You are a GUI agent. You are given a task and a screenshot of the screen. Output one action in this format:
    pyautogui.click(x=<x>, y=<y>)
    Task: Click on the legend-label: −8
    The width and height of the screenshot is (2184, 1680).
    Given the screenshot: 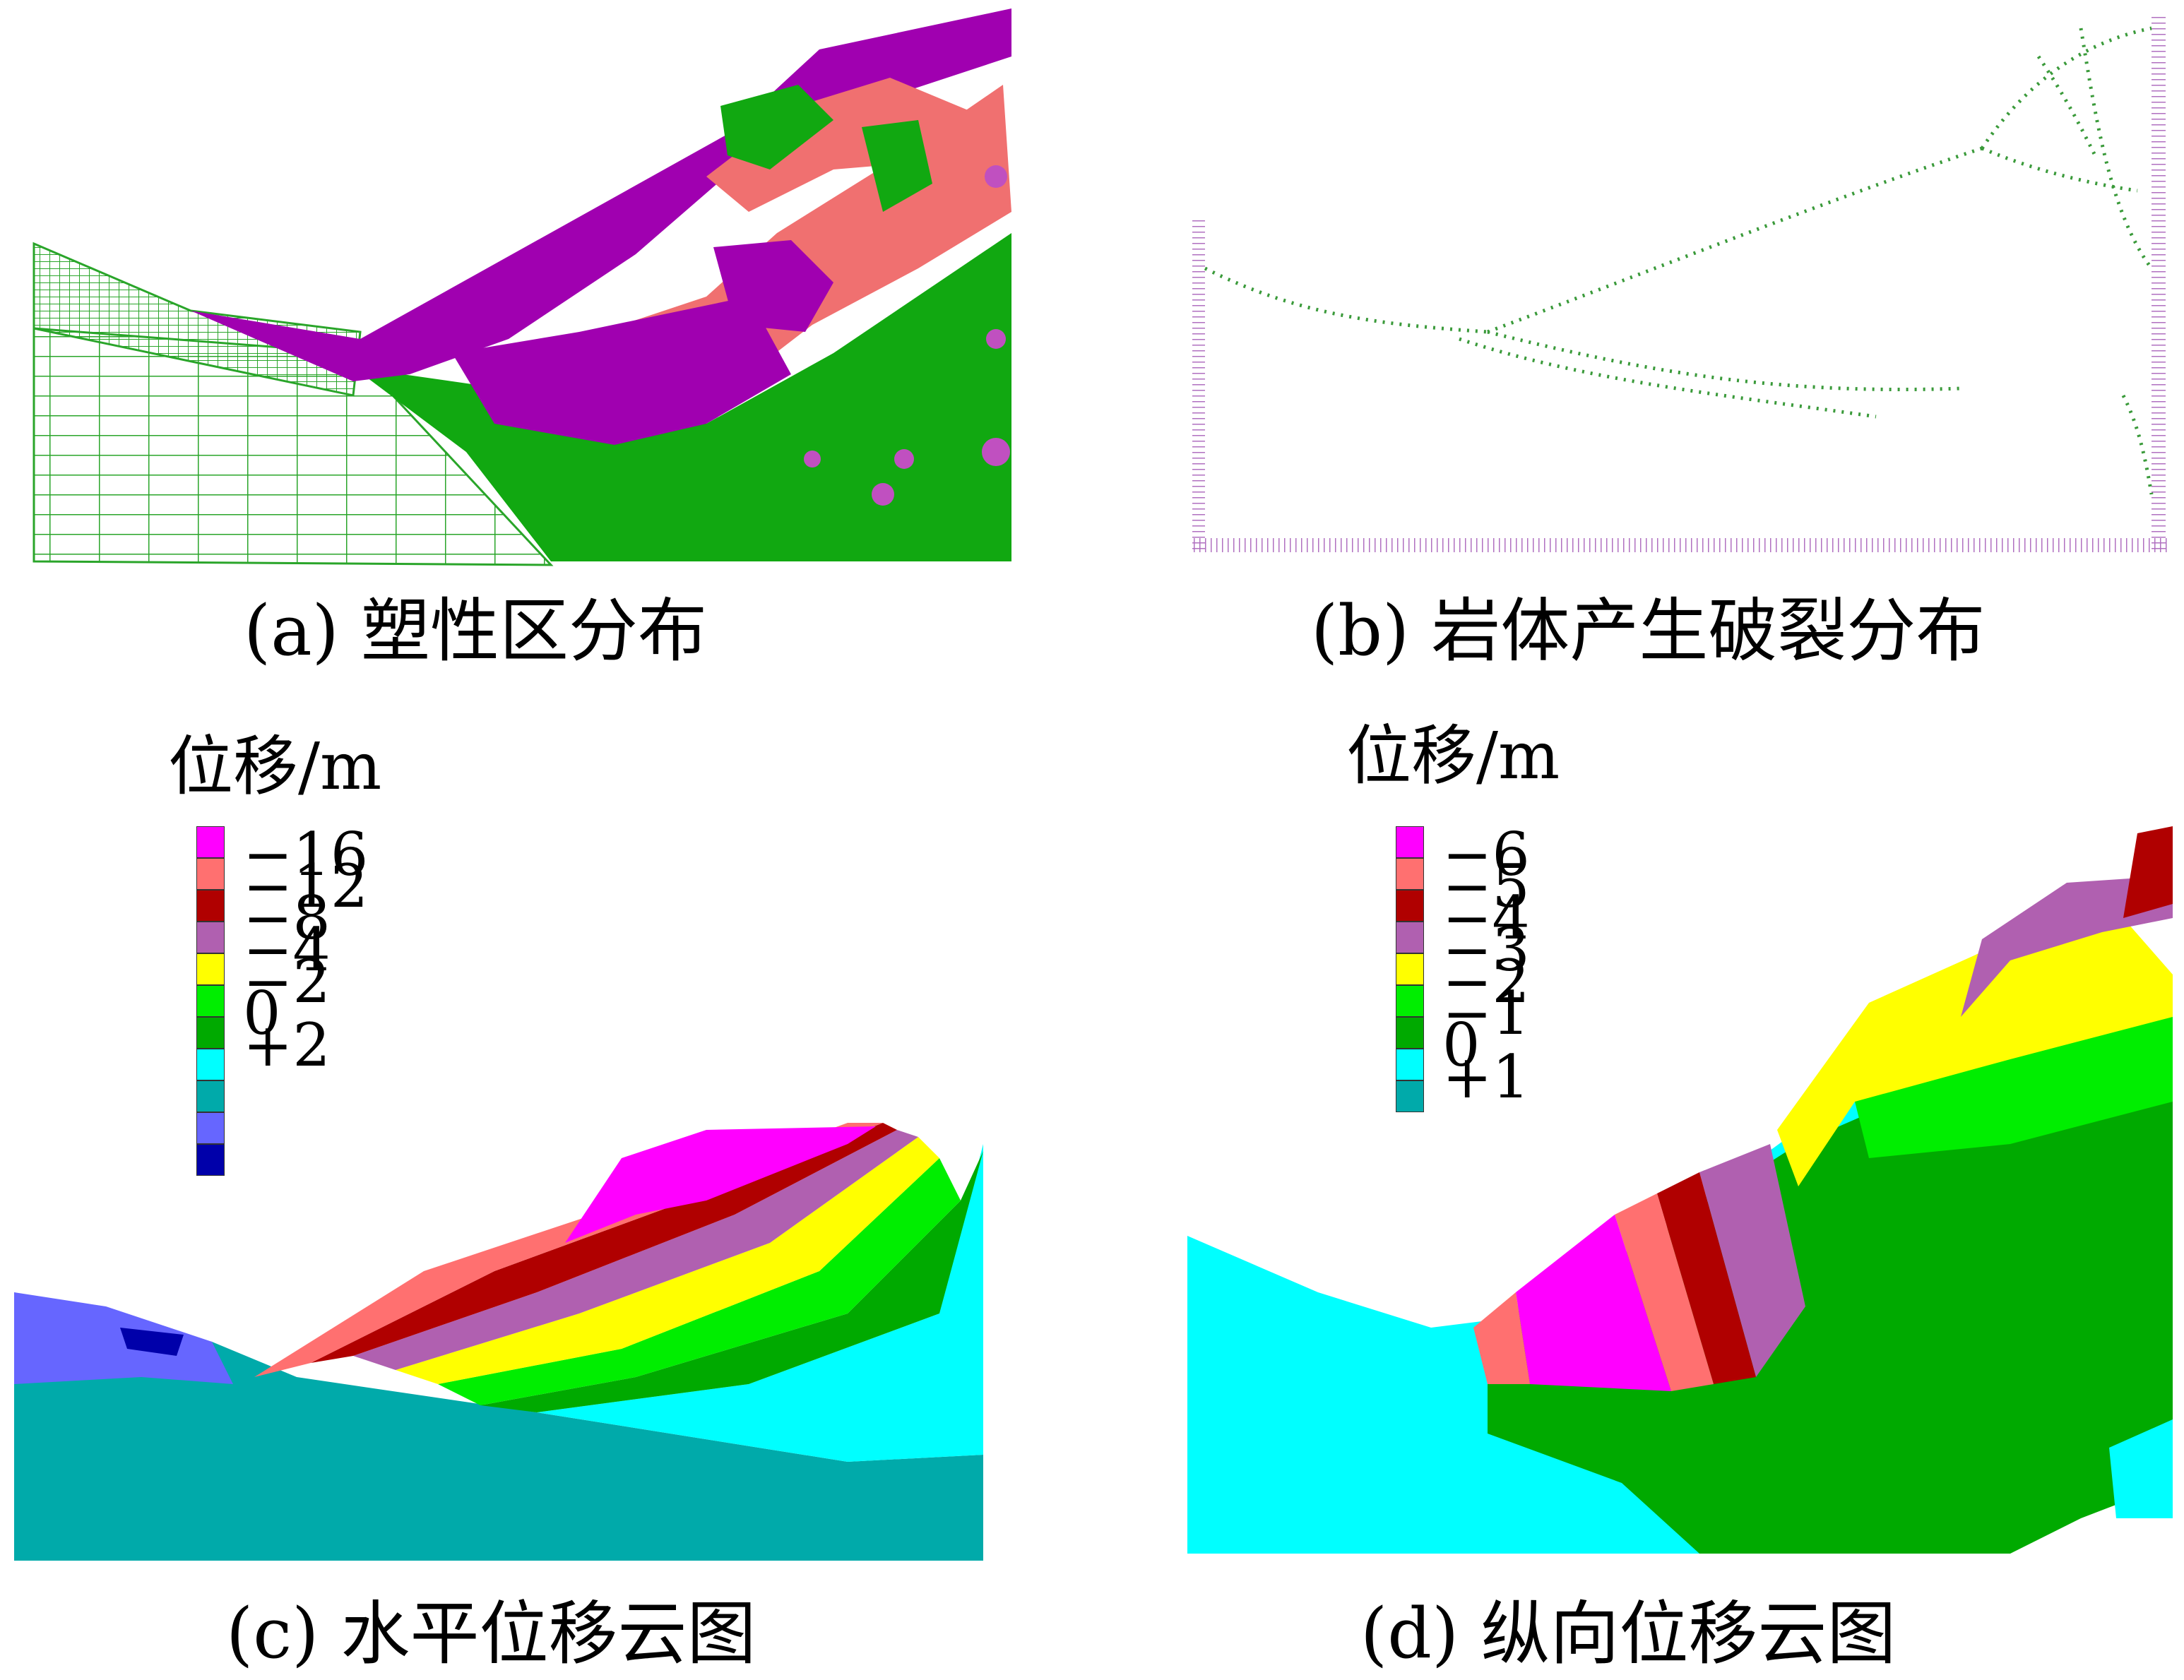 What is the action you would take?
    pyautogui.click(x=287, y=918)
    